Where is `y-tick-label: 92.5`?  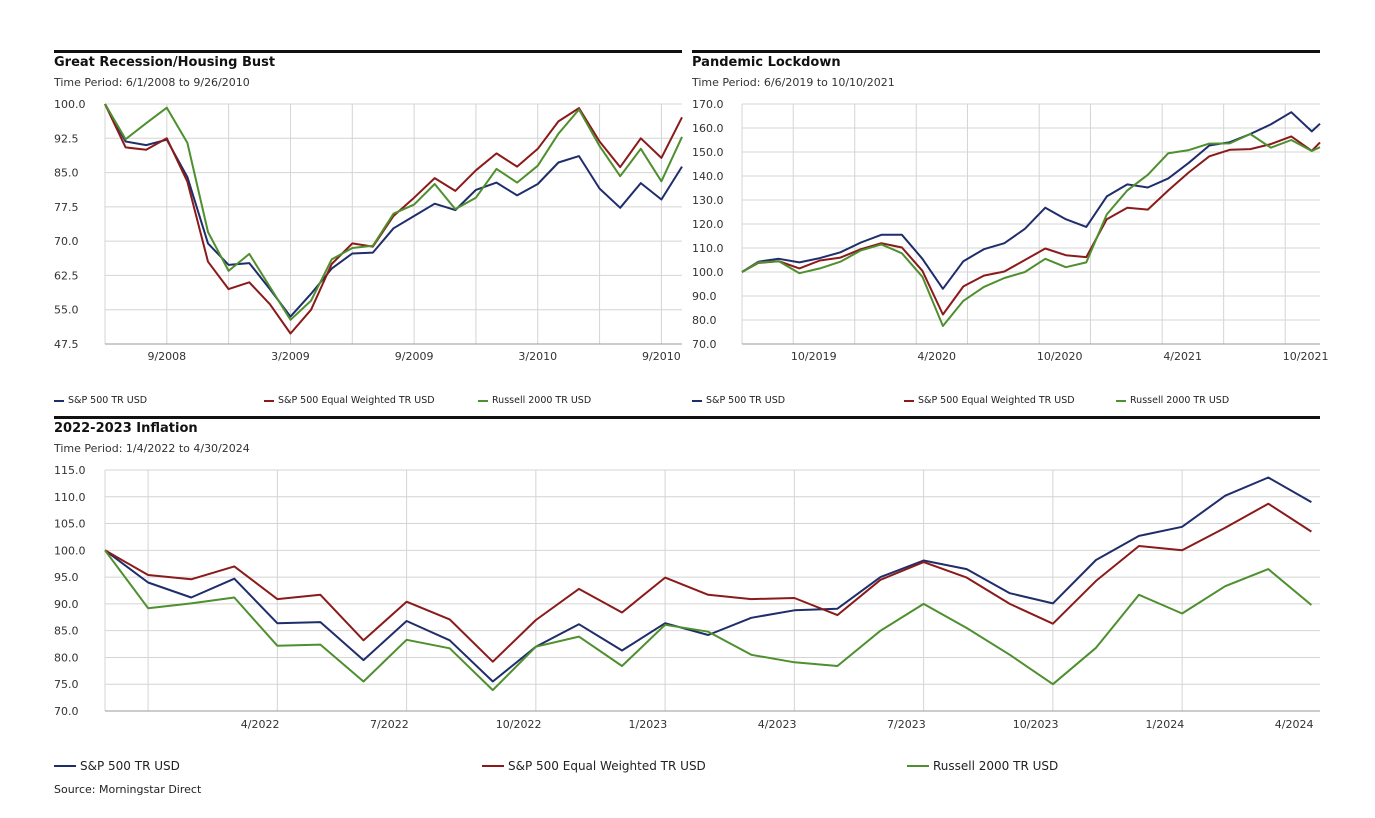 y-tick-label: 92.5 is located at coordinates (66, 138).